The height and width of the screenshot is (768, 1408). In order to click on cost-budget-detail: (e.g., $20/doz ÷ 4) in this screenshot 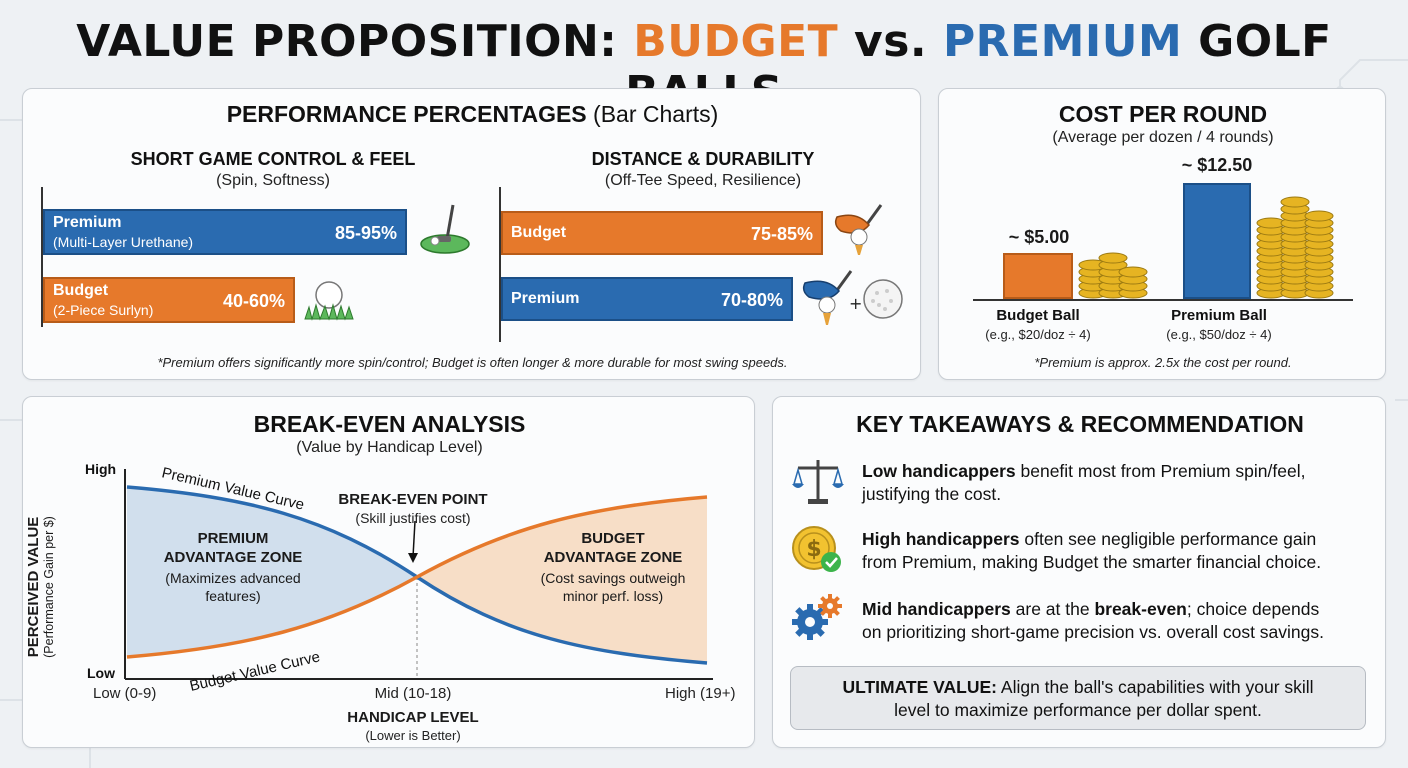, I will do `click(1038, 334)`.